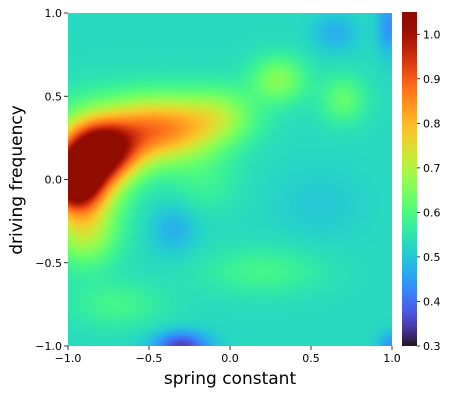  I want to click on colorbar-gradient, so click(409, 179).